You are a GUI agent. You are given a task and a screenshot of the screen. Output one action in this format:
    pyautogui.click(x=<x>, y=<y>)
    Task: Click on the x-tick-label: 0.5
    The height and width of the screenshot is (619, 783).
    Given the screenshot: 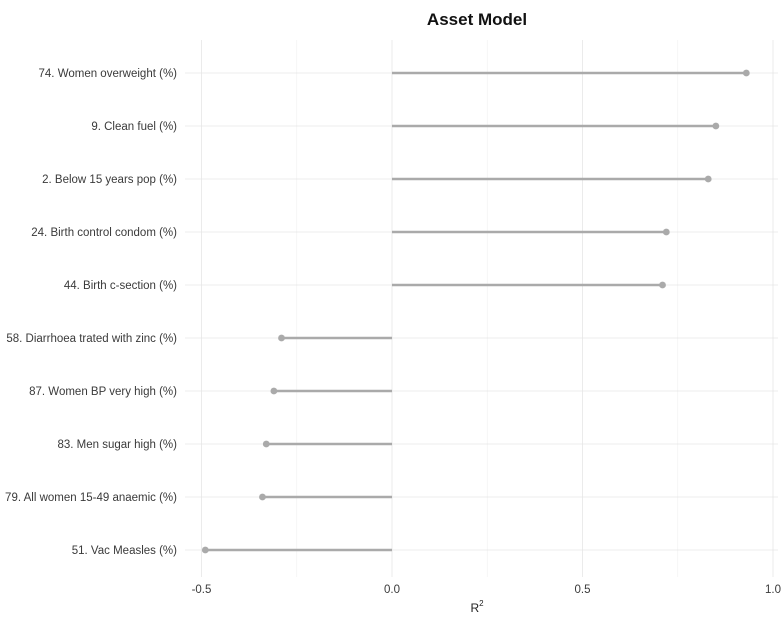 What is the action you would take?
    pyautogui.click(x=583, y=590)
    